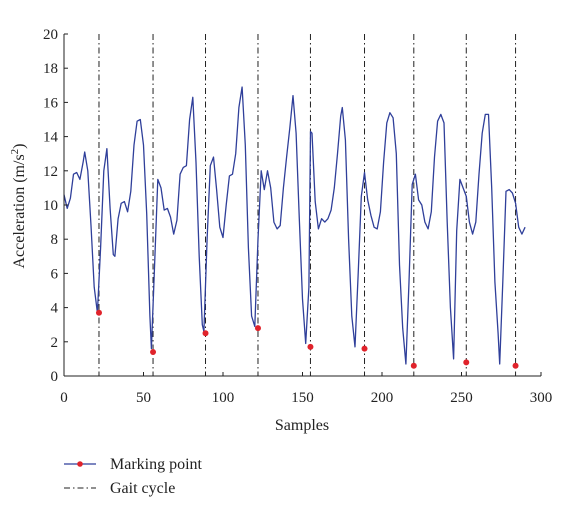 Image resolution: width=573 pixels, height=509 pixels. What do you see at coordinates (541, 398) in the screenshot?
I see `x-tick-label-300: 300` at bounding box center [541, 398].